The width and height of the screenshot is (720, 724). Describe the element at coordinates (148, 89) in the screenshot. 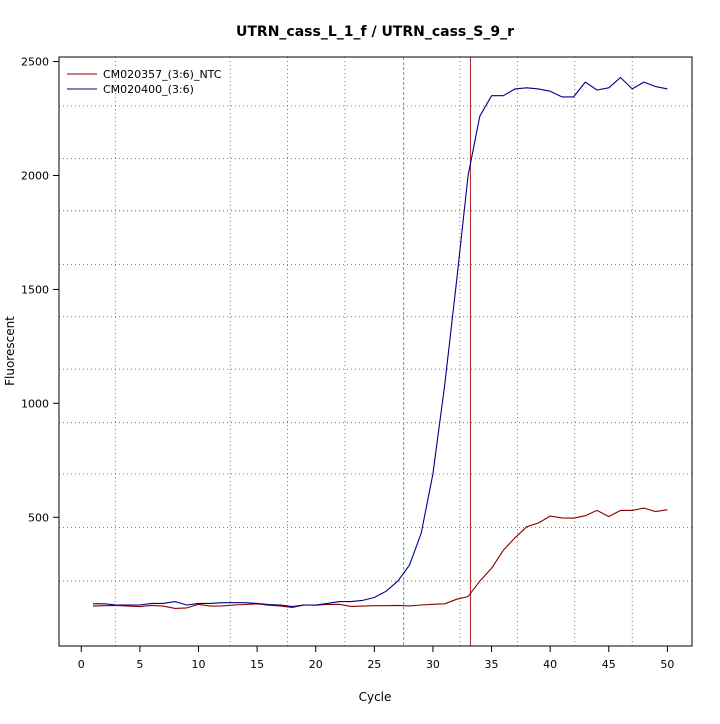

I see `legend-label-sample: CM020400_(3:6)` at that location.